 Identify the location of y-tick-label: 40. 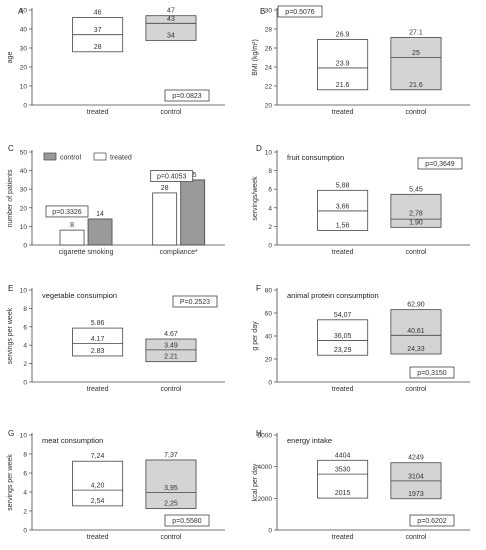
(24, 30).